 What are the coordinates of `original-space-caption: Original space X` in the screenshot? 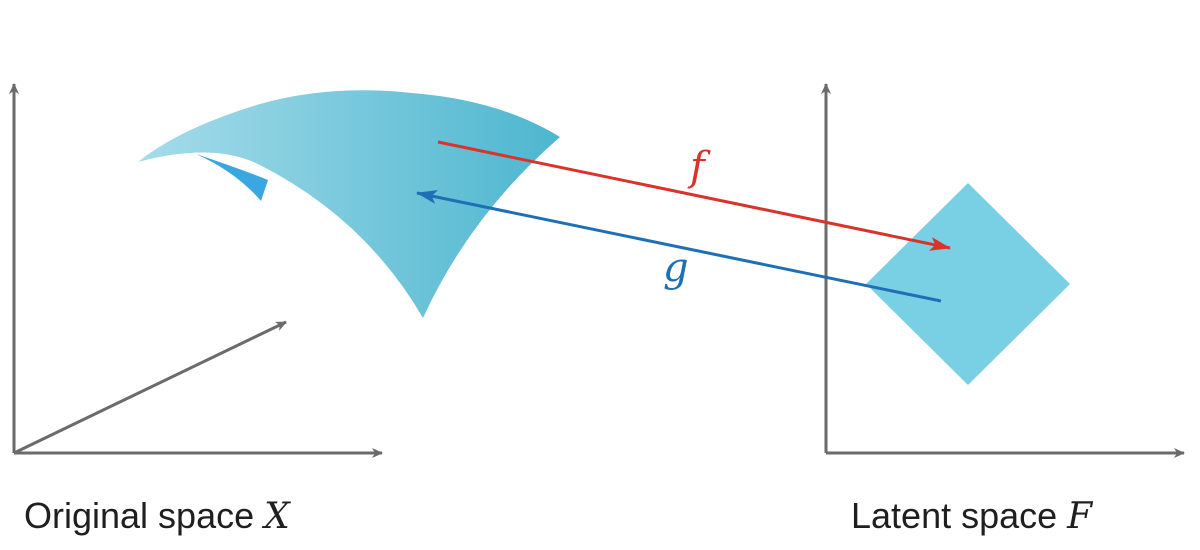 It's located at (157, 516).